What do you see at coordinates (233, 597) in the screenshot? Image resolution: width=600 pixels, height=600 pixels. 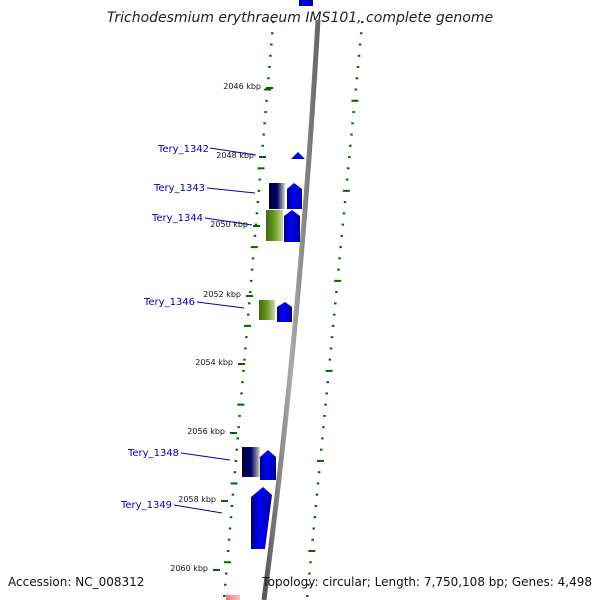 I see `gene-partial-bottom` at bounding box center [233, 597].